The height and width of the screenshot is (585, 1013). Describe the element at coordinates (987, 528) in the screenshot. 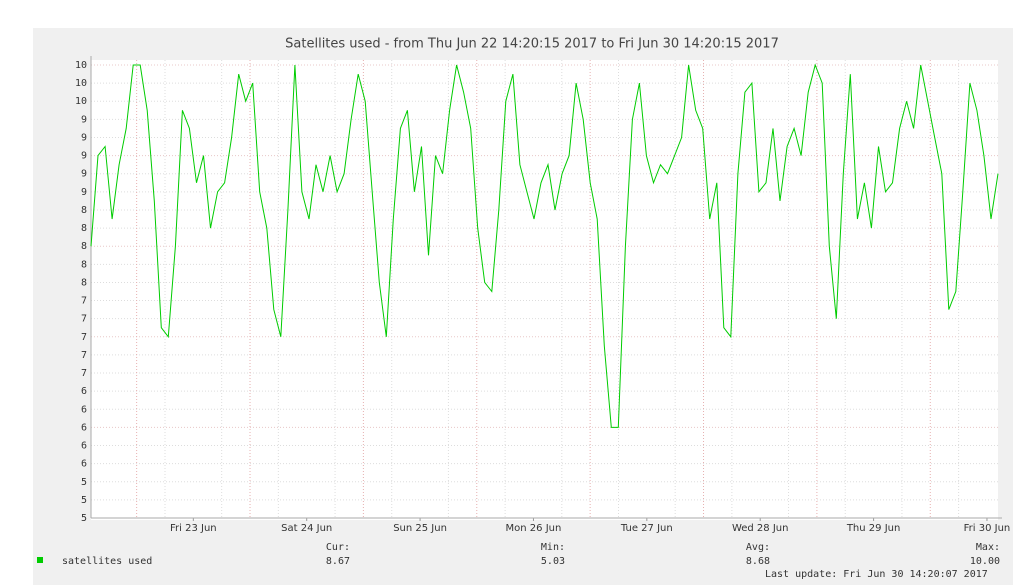

I see `x-tick-label: Fri 30 Jun` at that location.